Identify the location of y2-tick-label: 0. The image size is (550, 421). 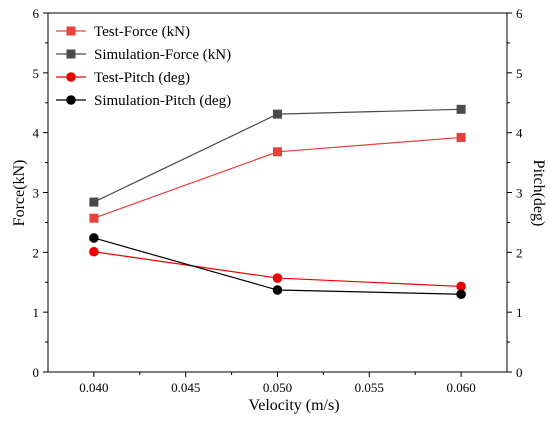
(519, 372).